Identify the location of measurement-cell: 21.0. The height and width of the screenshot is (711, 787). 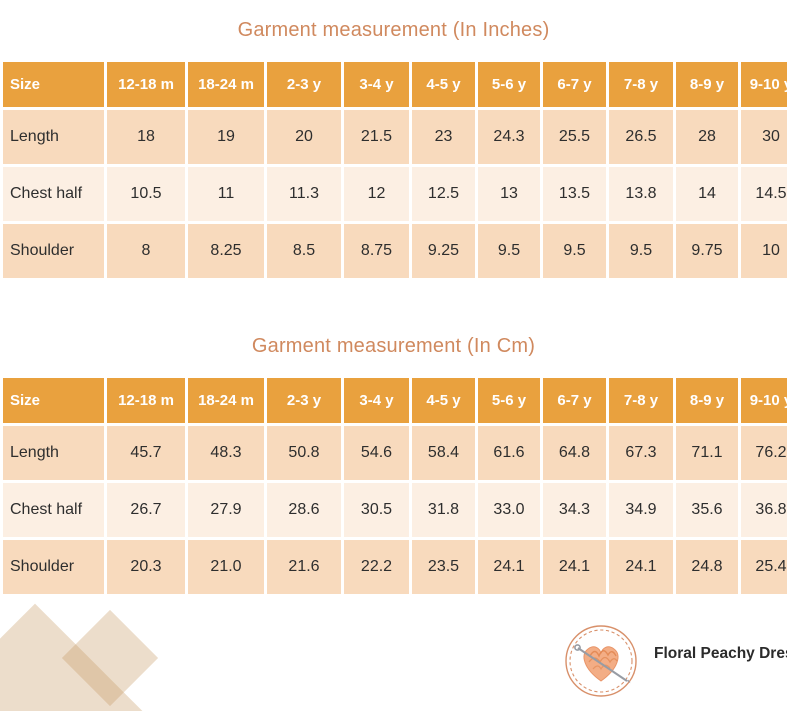
(226, 567).